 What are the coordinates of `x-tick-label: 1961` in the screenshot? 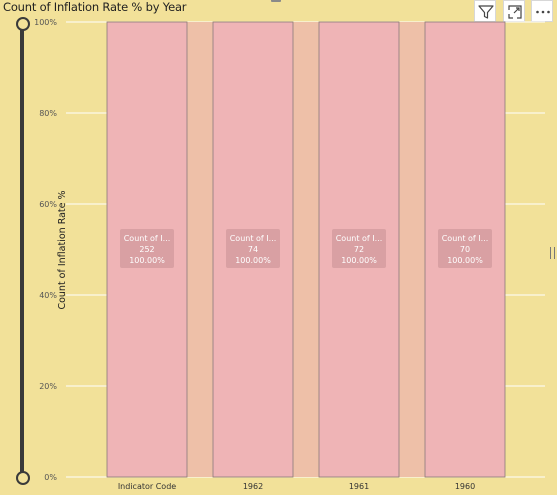 It's located at (359, 486).